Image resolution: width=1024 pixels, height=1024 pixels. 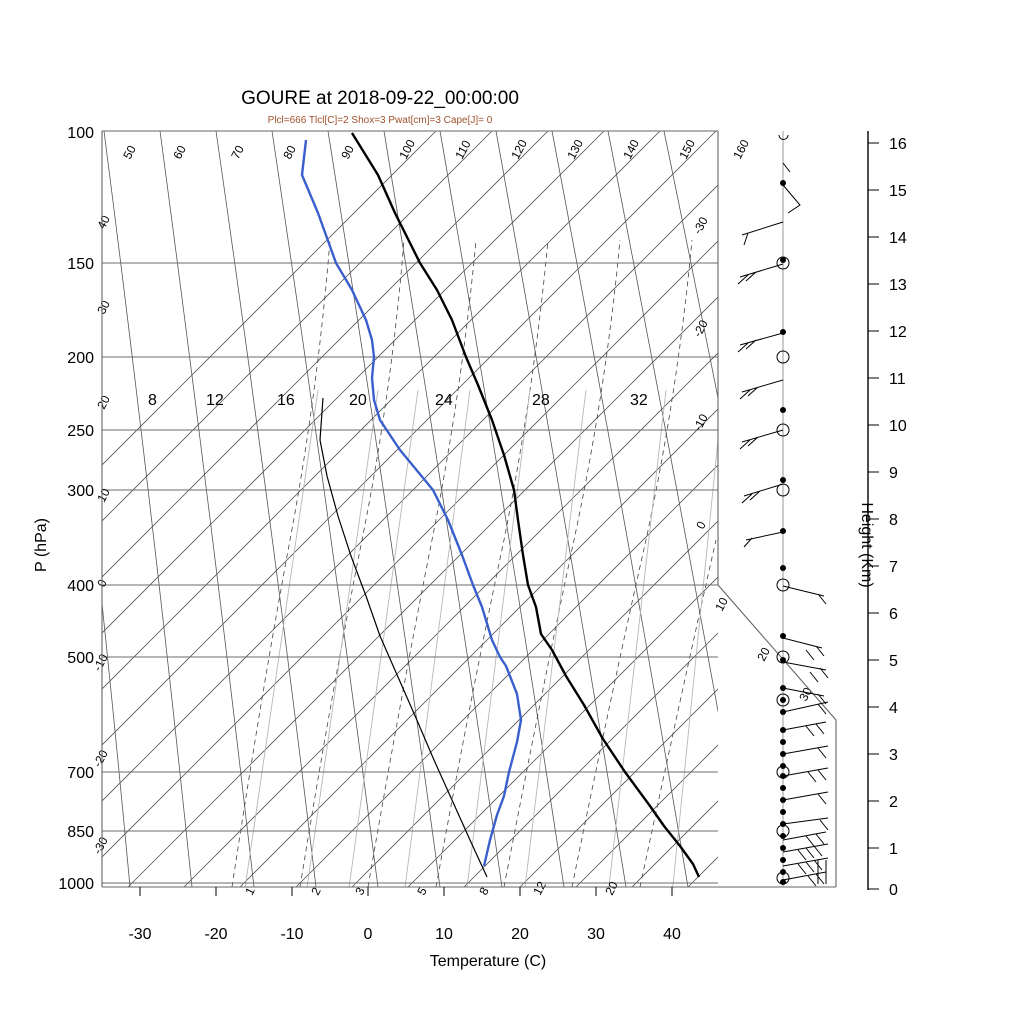 What do you see at coordinates (80, 133) in the screenshot?
I see `p-tick-1000hpa: 100` at bounding box center [80, 133].